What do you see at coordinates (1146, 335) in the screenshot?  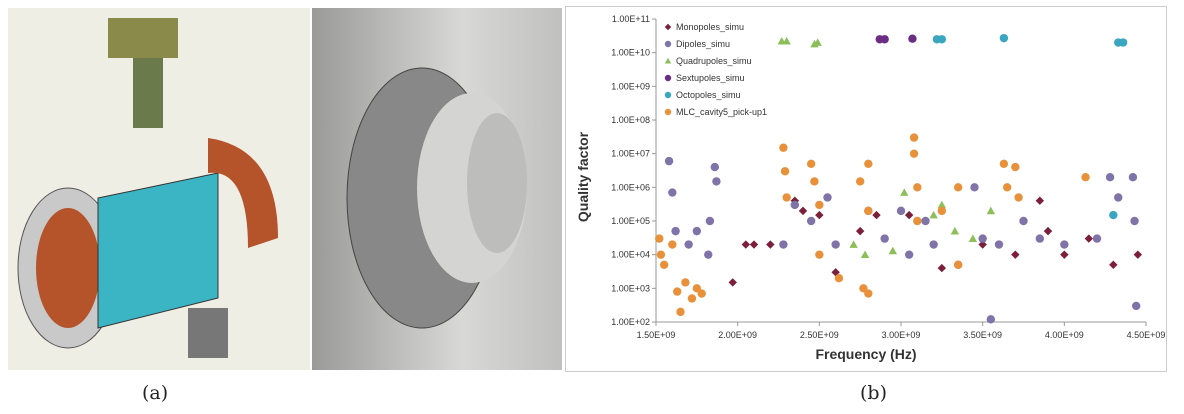 I see `x-tick-label: 4.50E+09` at bounding box center [1146, 335].